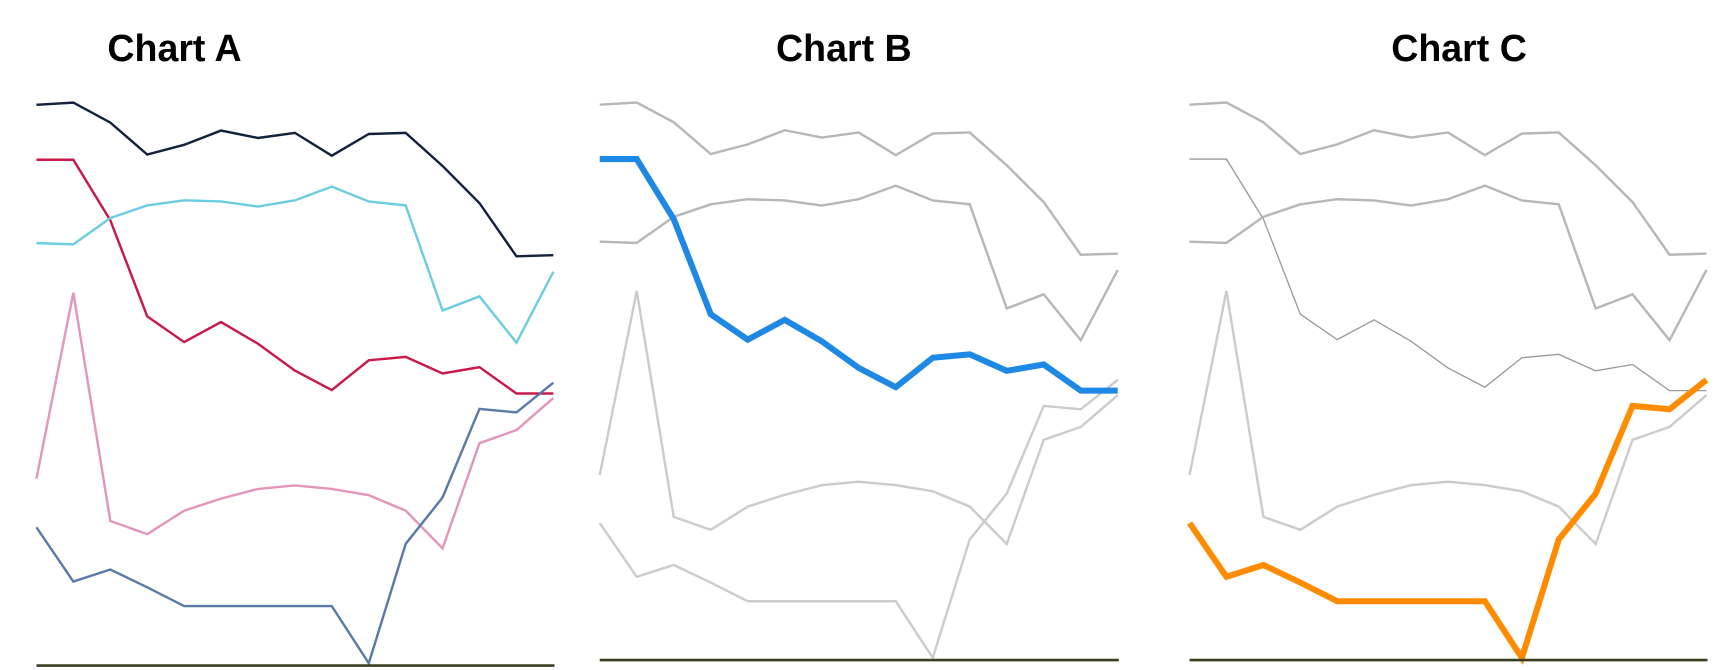 The image size is (1723, 670). Describe the element at coordinates (174, 48) in the screenshot. I see `chart-a-title: Chart A` at that location.